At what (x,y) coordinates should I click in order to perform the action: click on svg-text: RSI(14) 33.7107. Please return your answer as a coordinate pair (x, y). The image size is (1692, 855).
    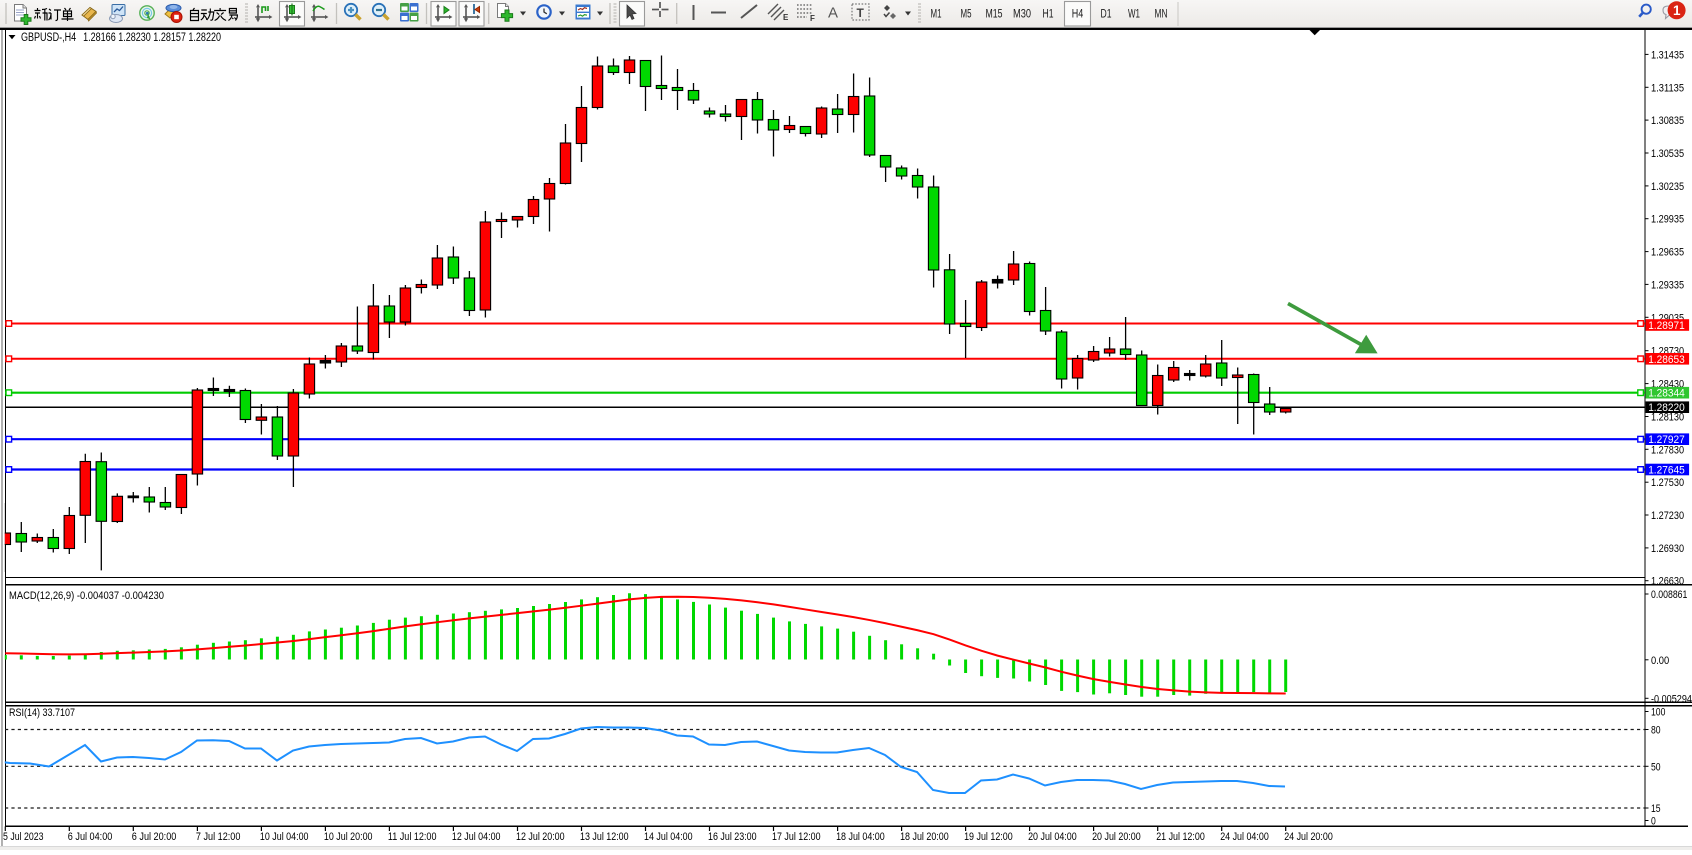
    Looking at the image, I should click on (42, 713).